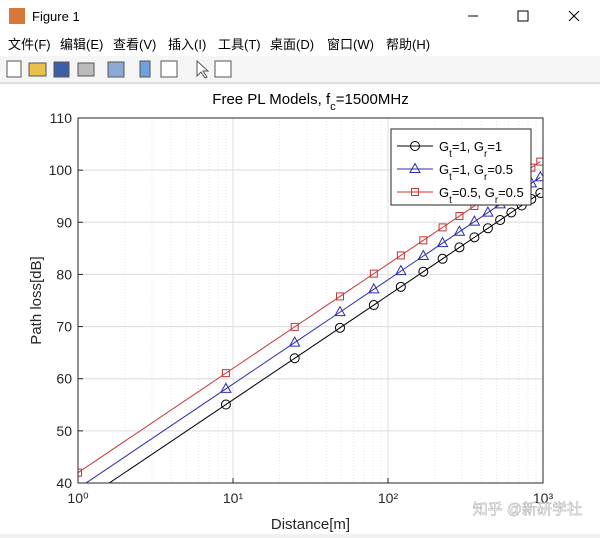  I want to click on tool-colorbar, so click(145, 69).